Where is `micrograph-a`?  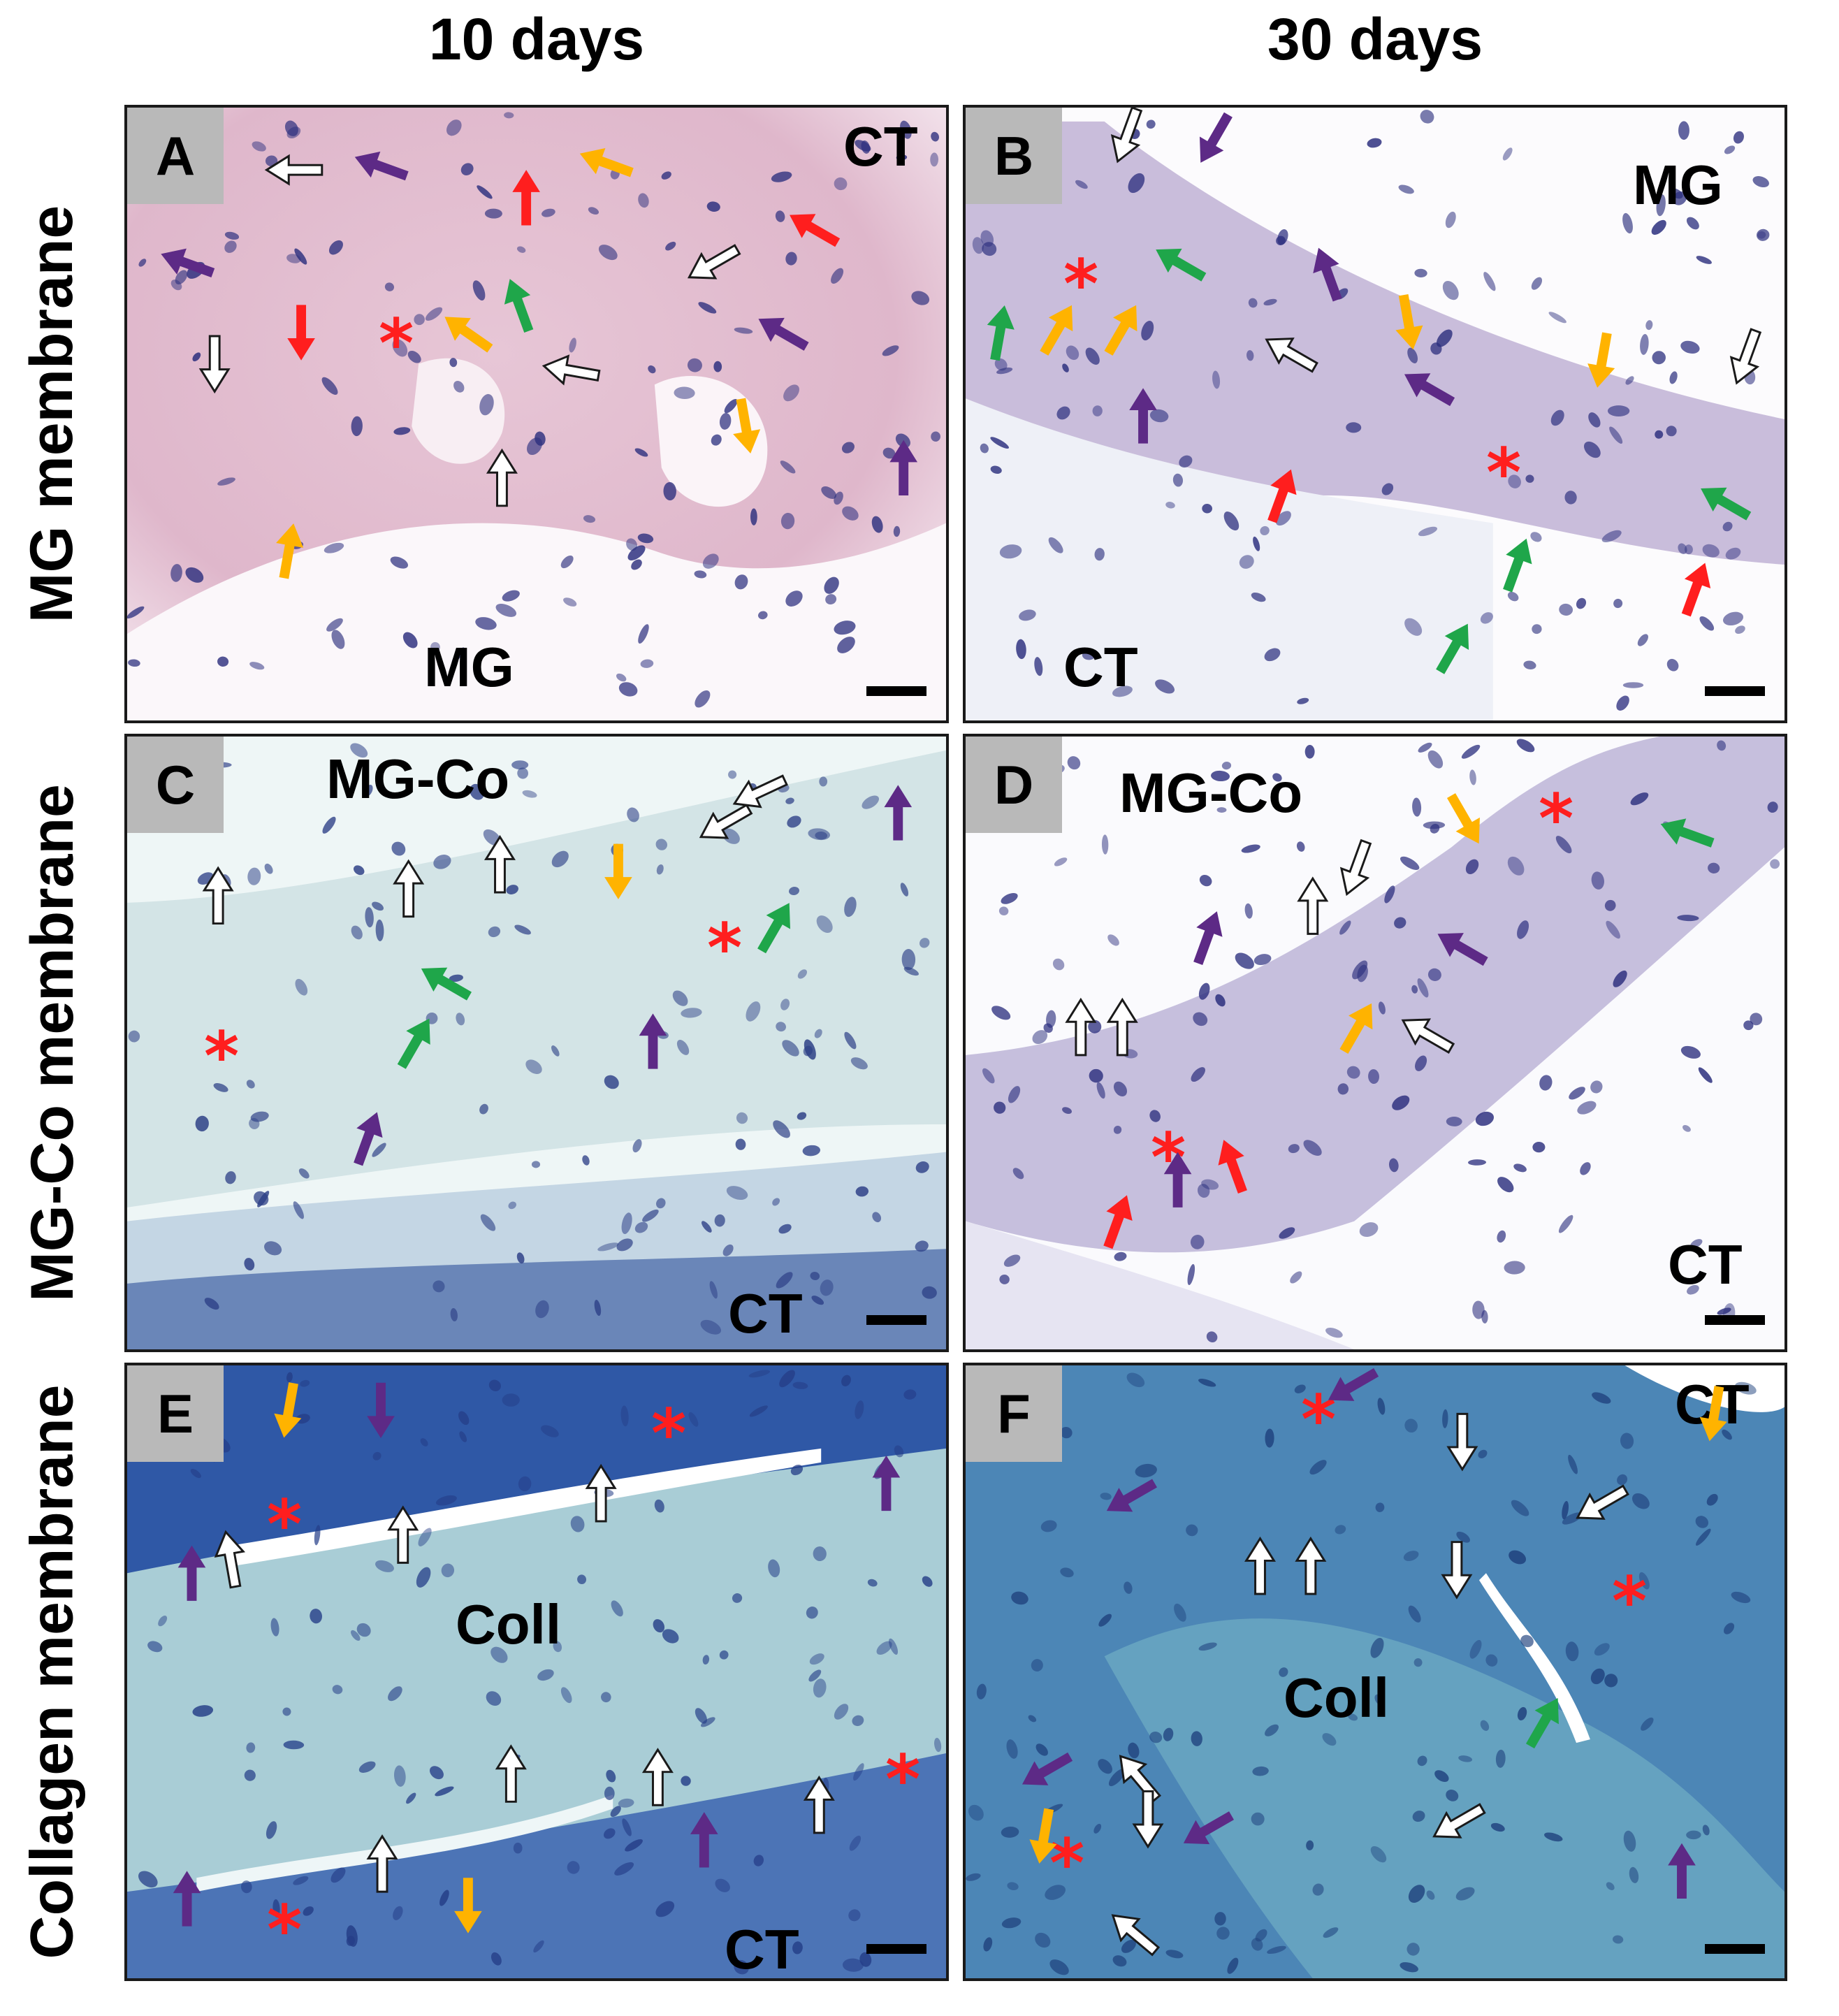 micrograph-a is located at coordinates (537, 414).